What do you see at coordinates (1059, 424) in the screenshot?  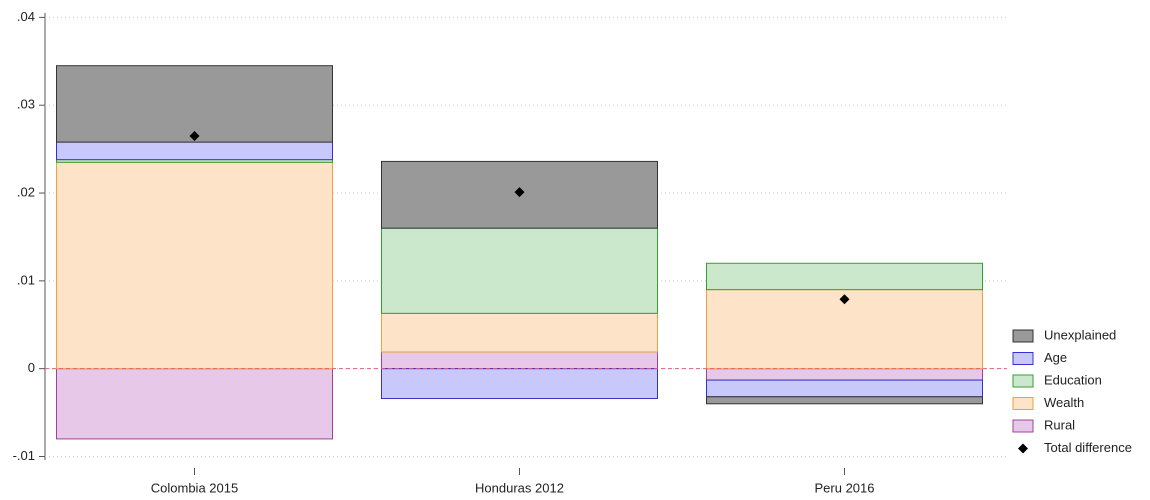 I see `legend-label: Rural` at bounding box center [1059, 424].